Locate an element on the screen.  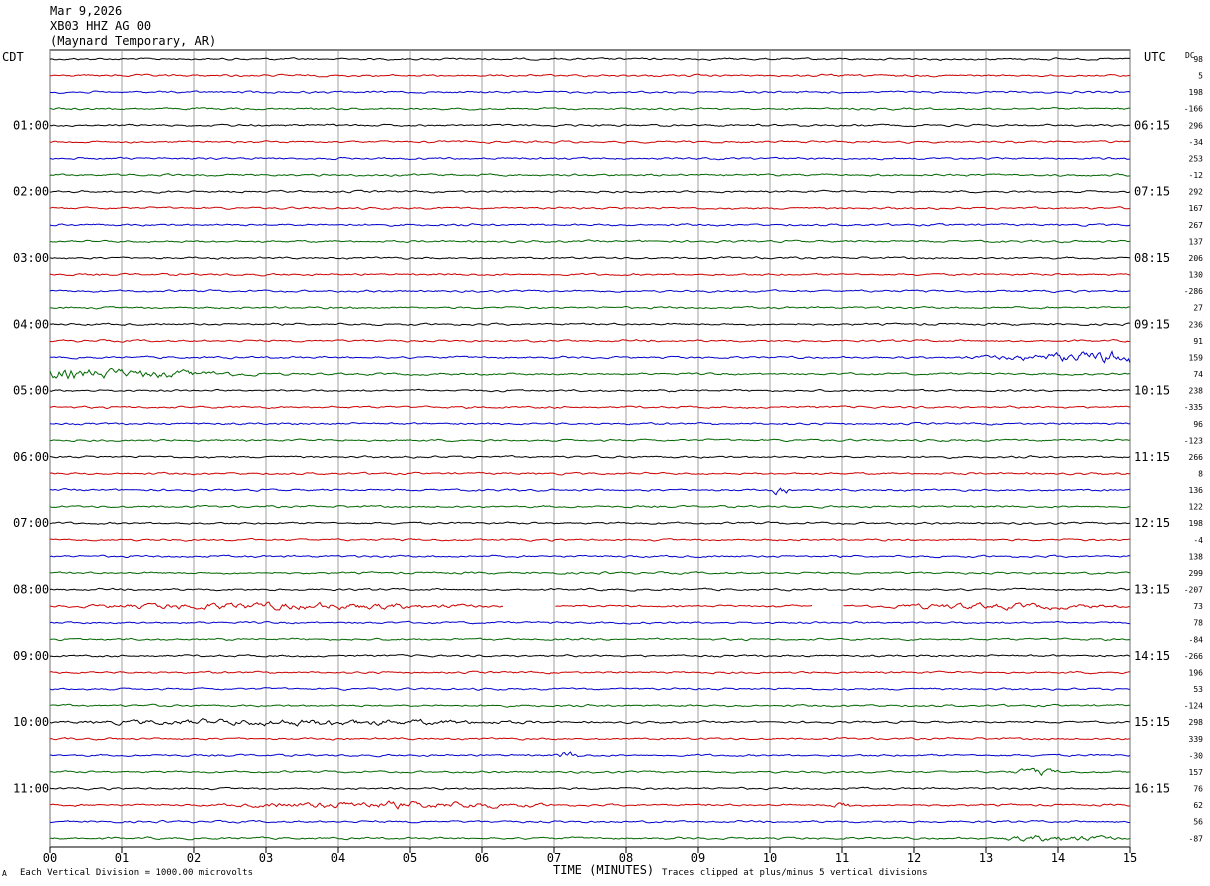
dc-offset-25: 8 is located at coordinates (1200, 474).